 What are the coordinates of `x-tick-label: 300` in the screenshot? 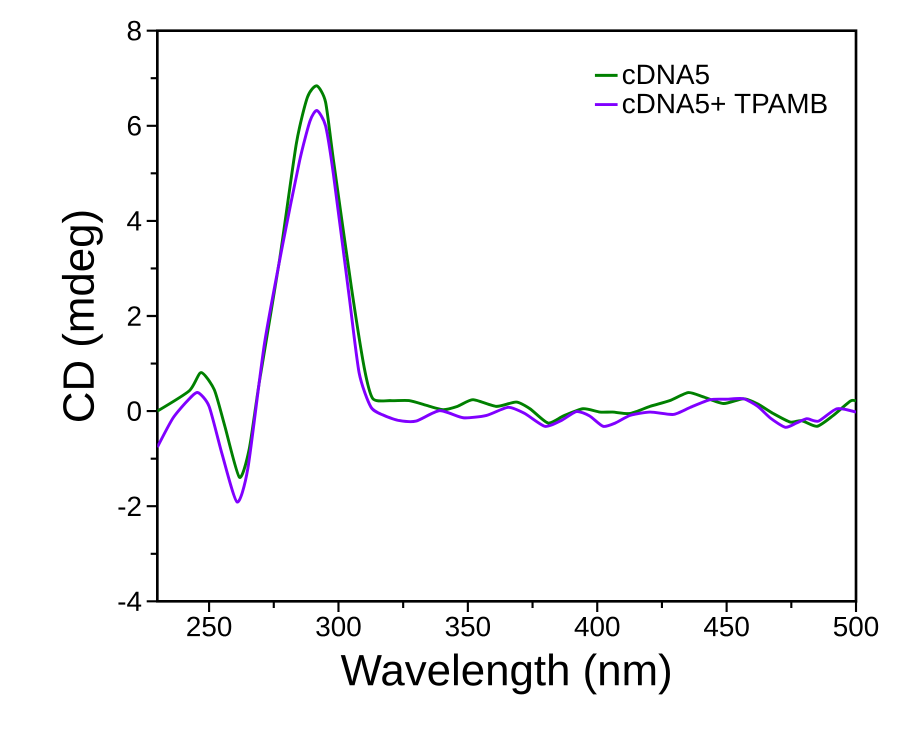 It's located at (338, 626).